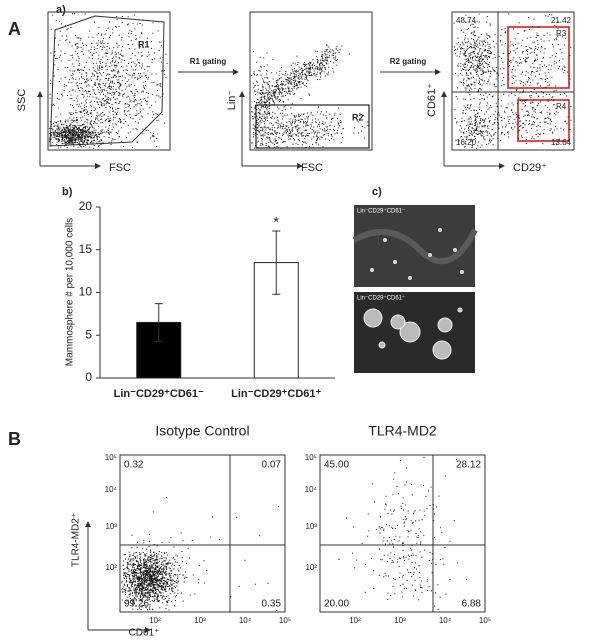 This screenshot has width=600, height=642. Describe the element at coordinates (408, 61) in the screenshot. I see `gating-label: R2 gating` at that location.